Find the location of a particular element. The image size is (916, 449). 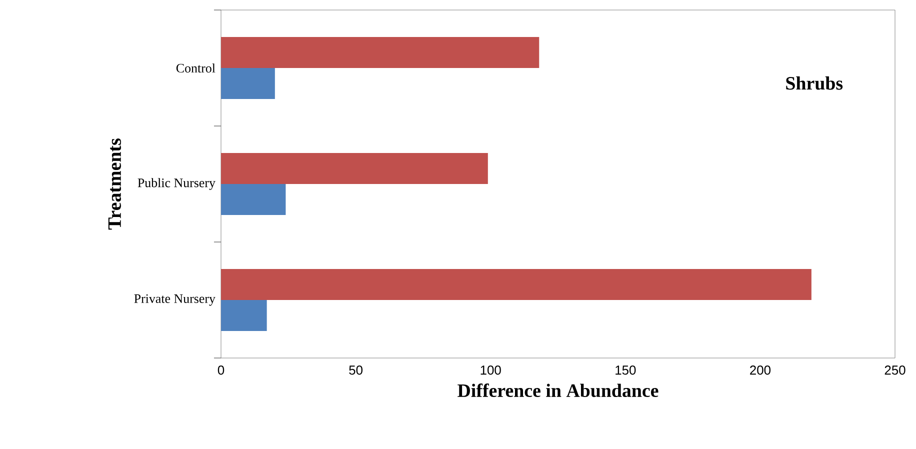

y-tick-label: Public Nursery is located at coordinates (177, 184).